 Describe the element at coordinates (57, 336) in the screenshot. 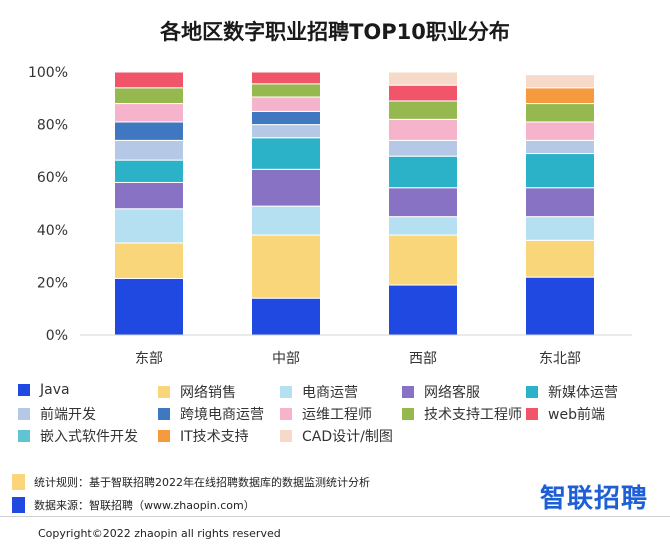

I see `y-tick-label: 0%` at that location.